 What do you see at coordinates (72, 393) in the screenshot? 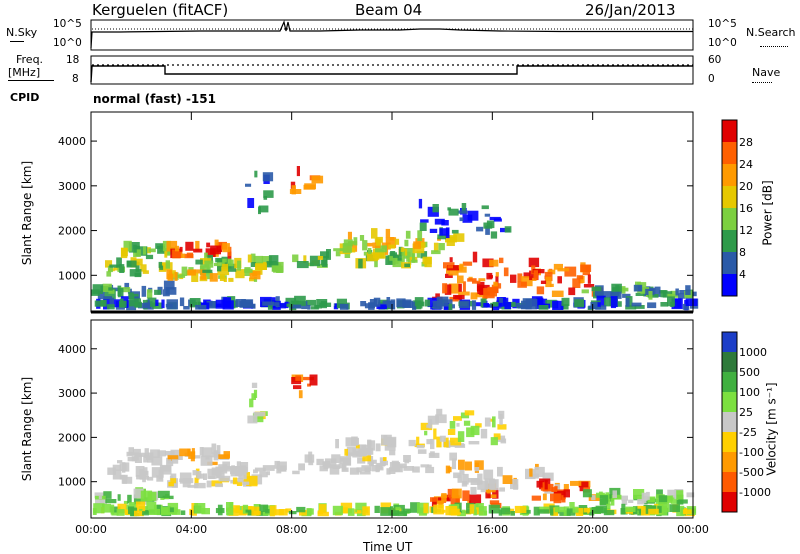
I see `y-tick-label: 3000` at bounding box center [72, 393].